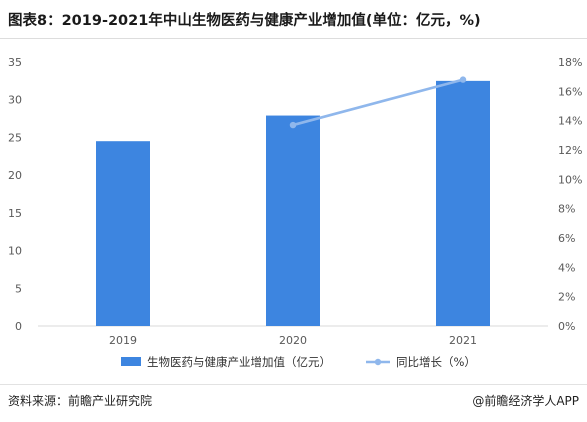 This screenshot has width=587, height=422. What do you see at coordinates (15, 175) in the screenshot?
I see `y-left-tick-label: 20` at bounding box center [15, 175].